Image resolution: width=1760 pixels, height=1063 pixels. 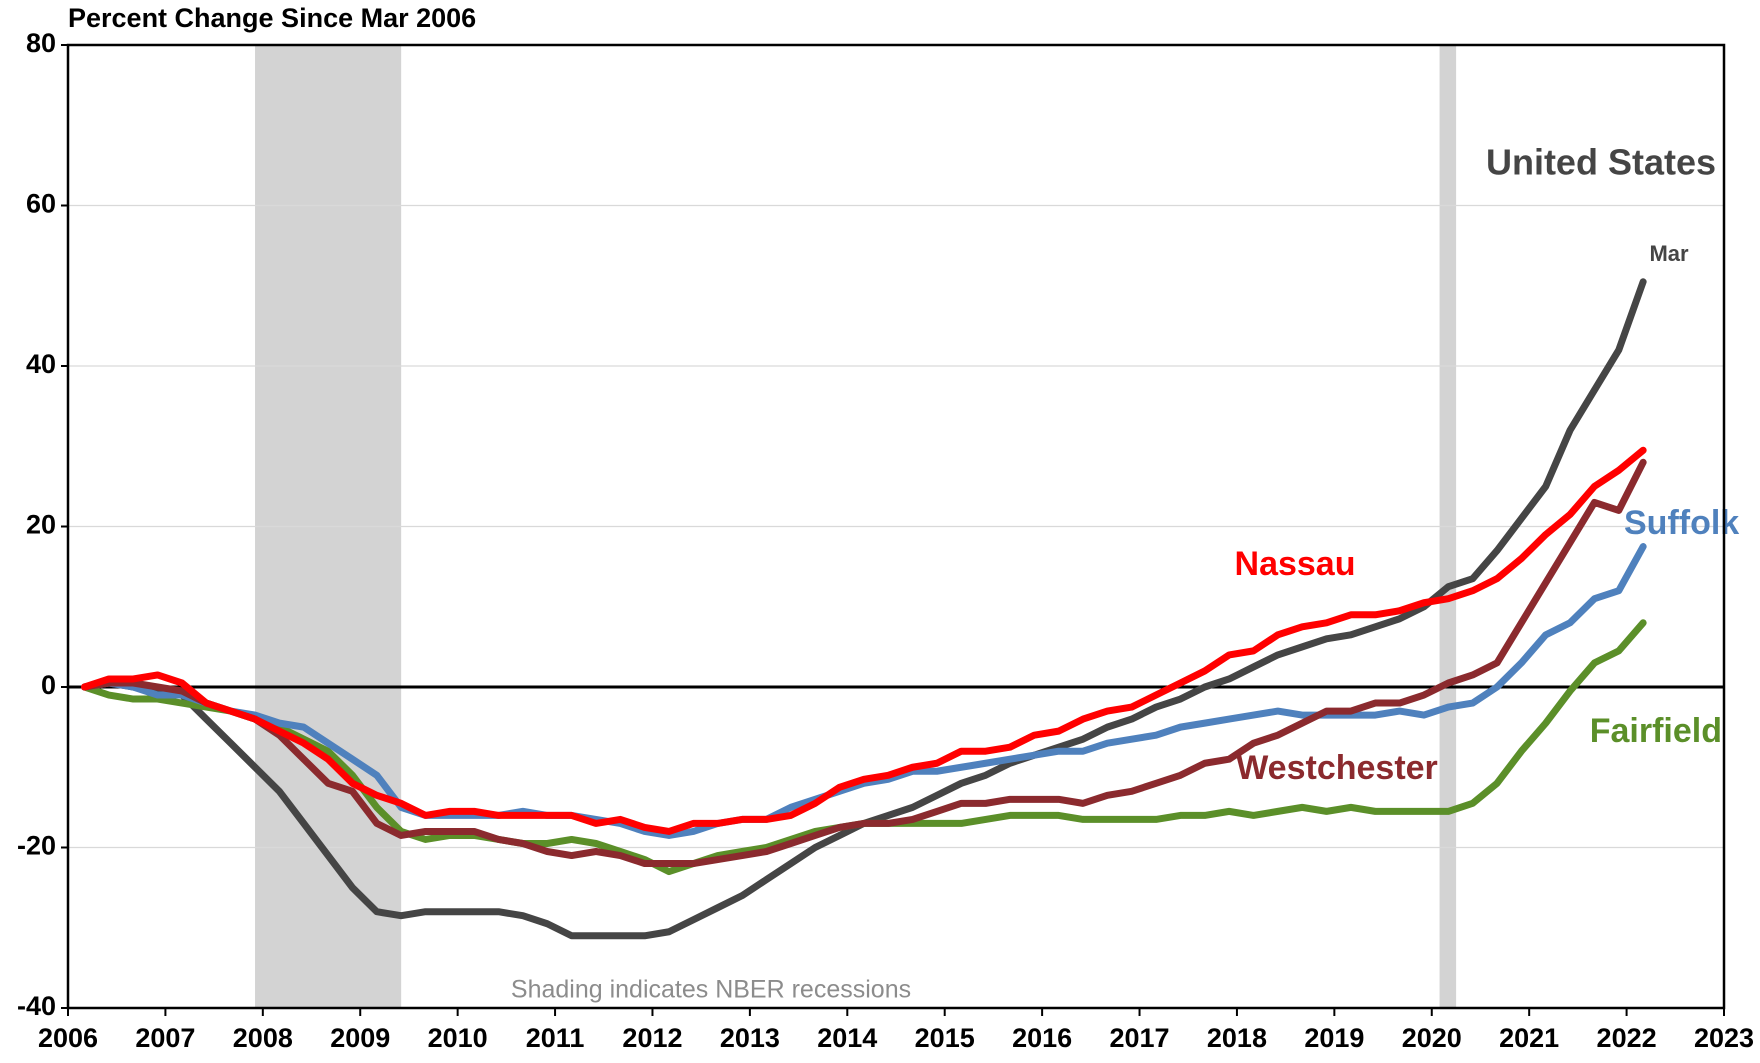 What do you see at coordinates (1295, 564) in the screenshot?
I see `series-label: Nassau` at bounding box center [1295, 564].